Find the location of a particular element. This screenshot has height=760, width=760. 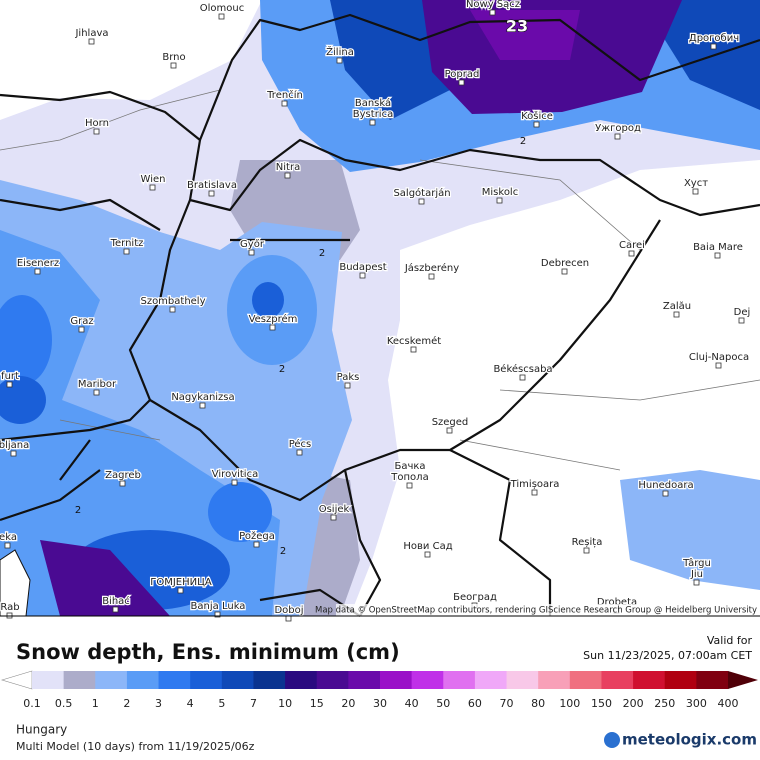

city-label: Carei is located at coordinates (632, 245).